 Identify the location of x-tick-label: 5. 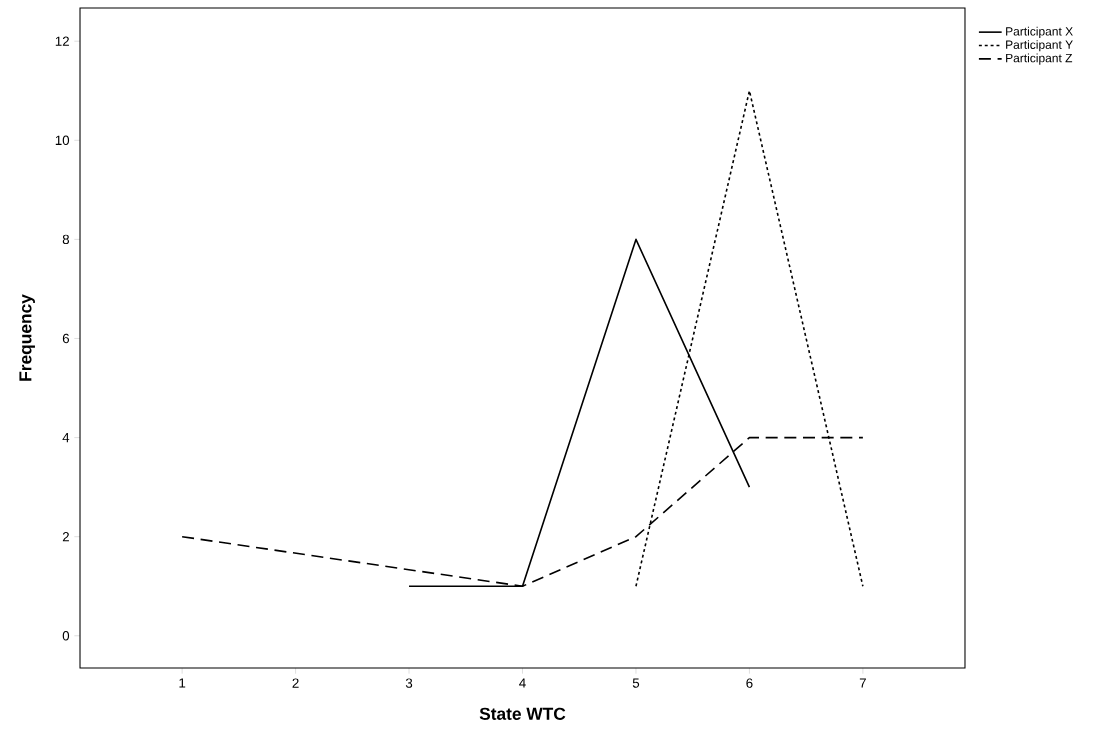
(636, 683).